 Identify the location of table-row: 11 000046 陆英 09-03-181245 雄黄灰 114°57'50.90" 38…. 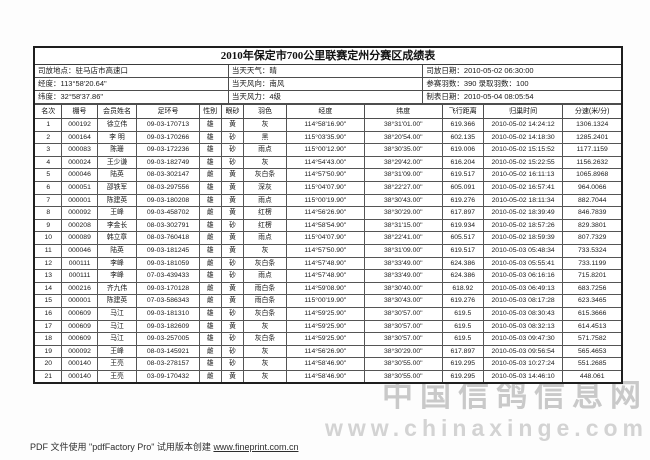
(328, 250).